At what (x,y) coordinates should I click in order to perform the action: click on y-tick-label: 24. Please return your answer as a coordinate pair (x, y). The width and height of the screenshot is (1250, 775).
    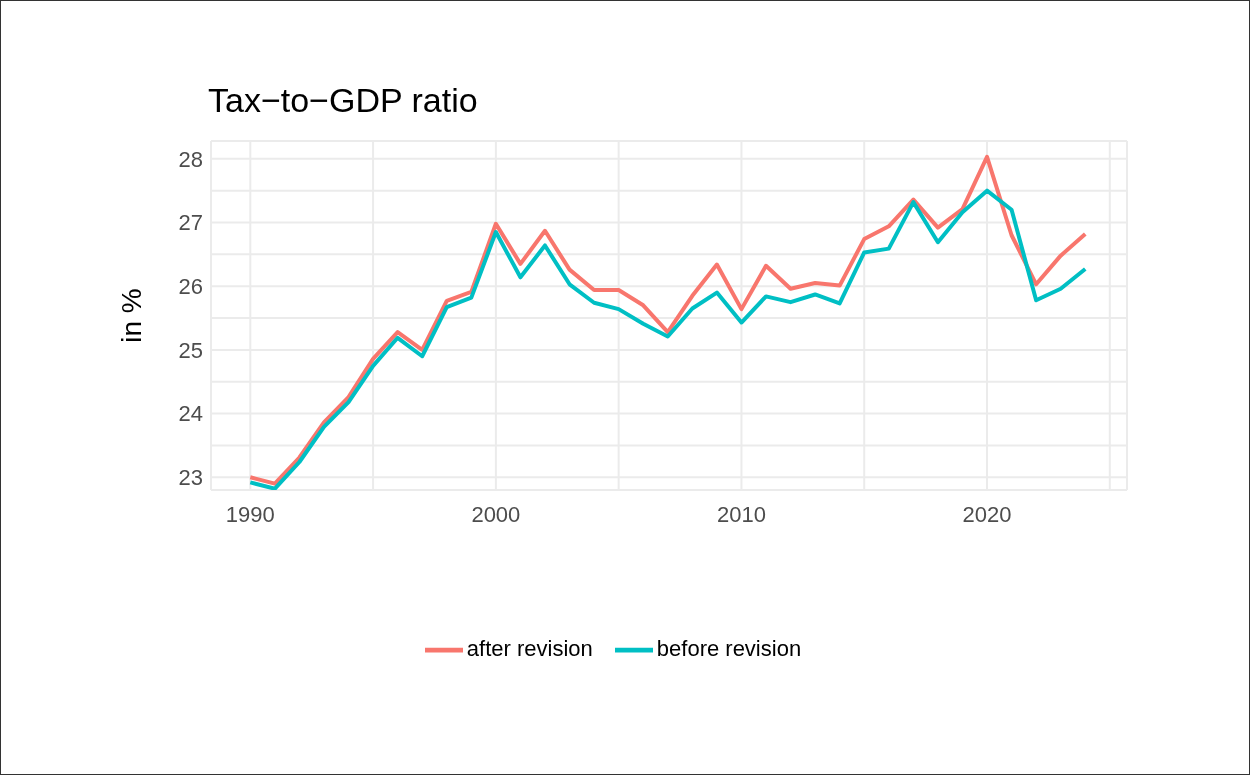
    Looking at the image, I should click on (190, 414).